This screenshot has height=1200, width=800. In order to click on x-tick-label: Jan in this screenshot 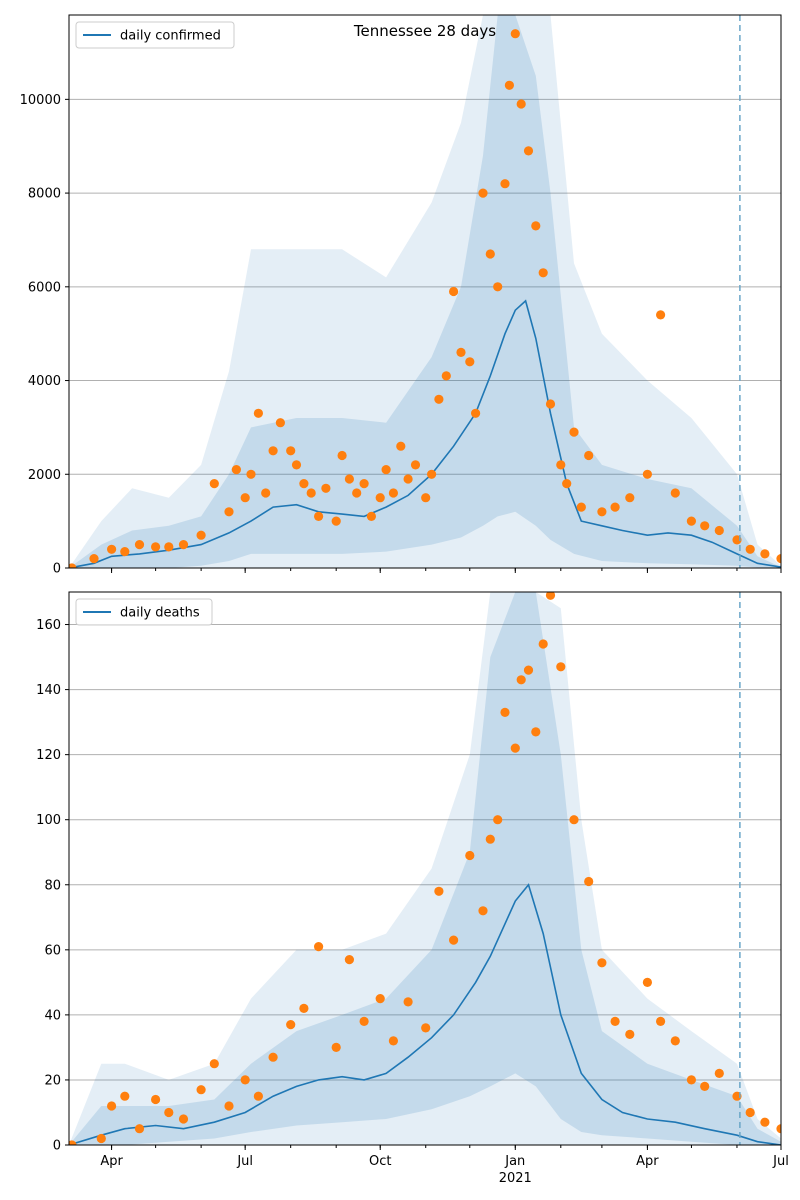, I will do `click(514, 1161)`.